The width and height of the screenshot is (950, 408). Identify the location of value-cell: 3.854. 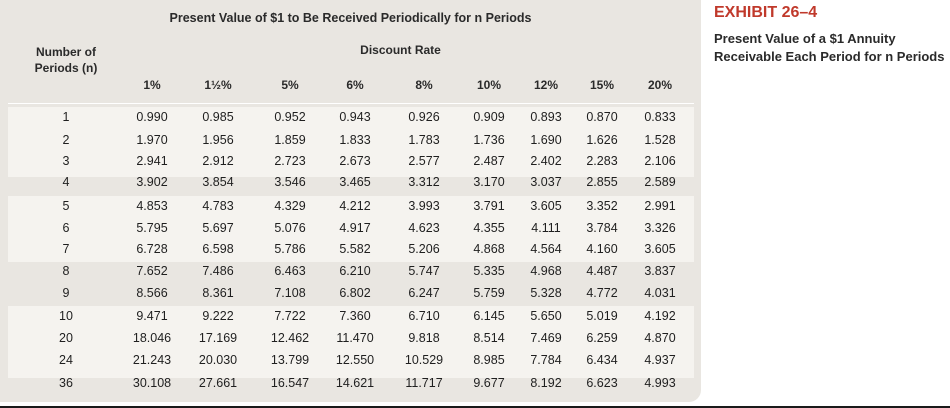
(218, 182).